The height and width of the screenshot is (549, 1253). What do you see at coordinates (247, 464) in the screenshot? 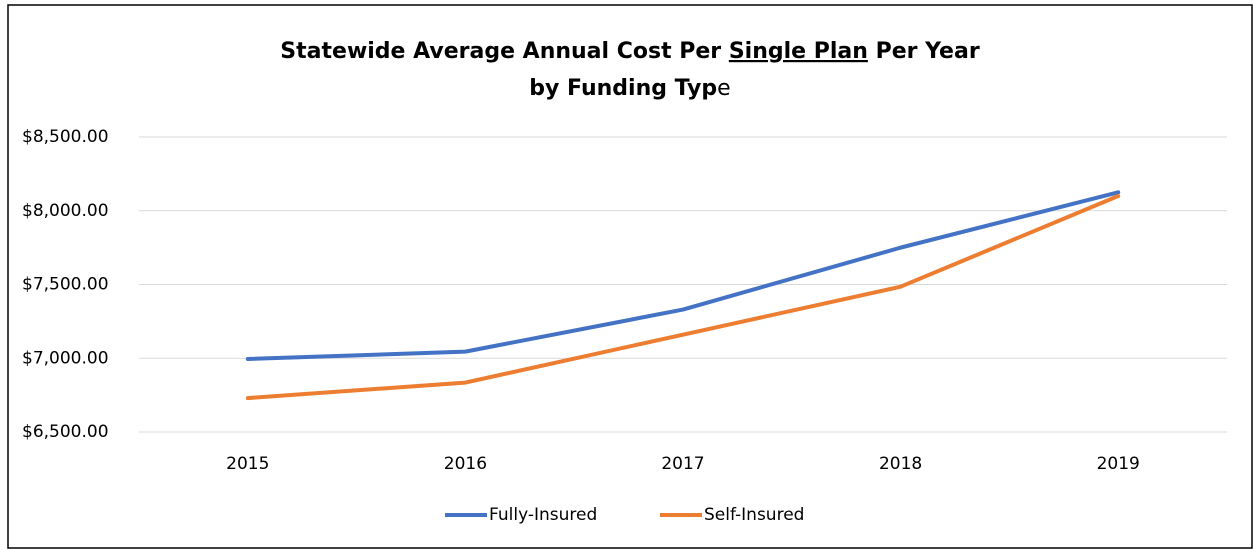
I see `x-tick-label: 2015` at bounding box center [247, 464].